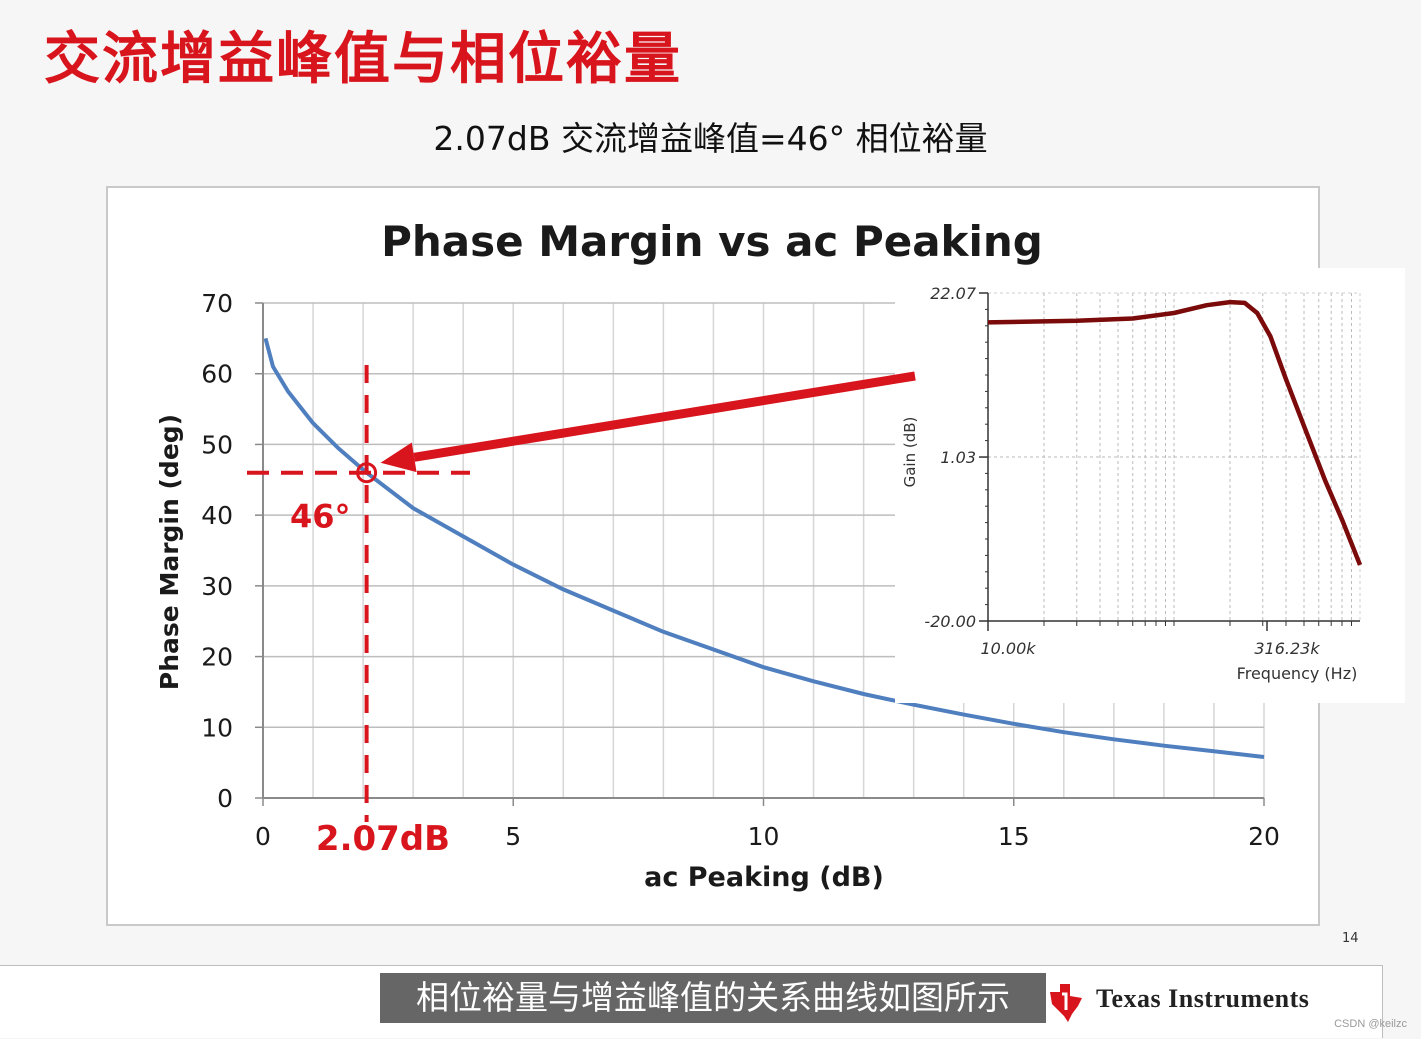  What do you see at coordinates (1203, 998) in the screenshot?
I see `logo-wordmark: Texas Instruments` at bounding box center [1203, 998].